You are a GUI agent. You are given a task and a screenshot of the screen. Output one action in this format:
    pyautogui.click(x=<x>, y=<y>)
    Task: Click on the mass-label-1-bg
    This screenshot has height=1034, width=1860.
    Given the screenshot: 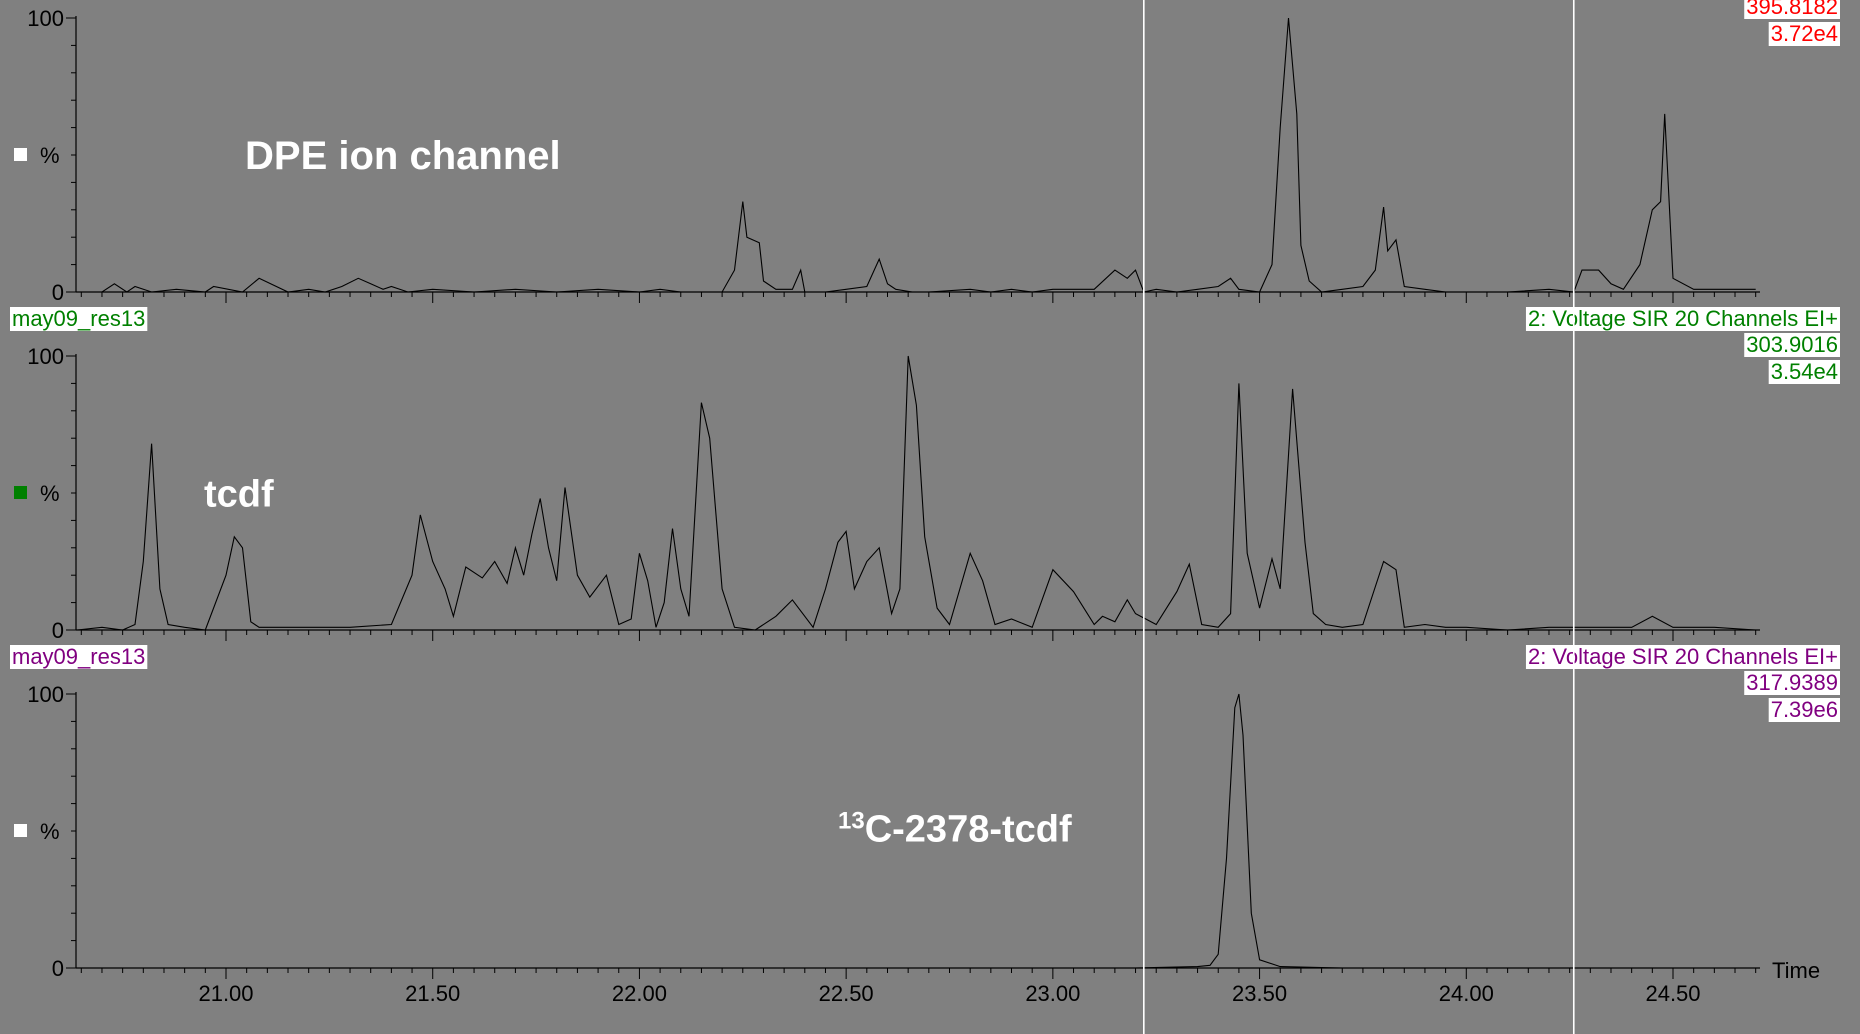 What is the action you would take?
    pyautogui.click(x=1792, y=9)
    